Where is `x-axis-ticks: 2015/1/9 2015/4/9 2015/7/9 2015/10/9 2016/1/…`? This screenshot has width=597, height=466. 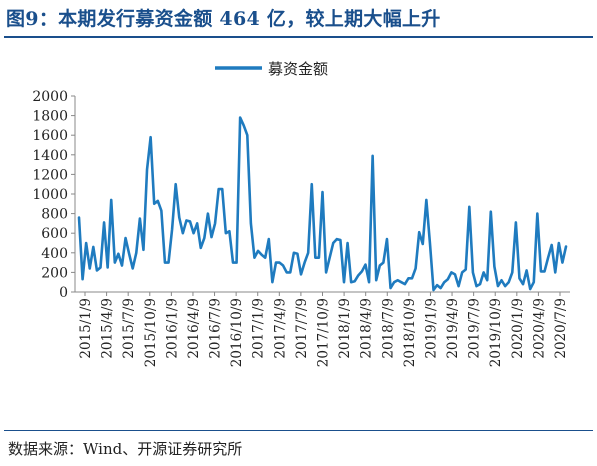 x-axis-ticks: 2015/1/9 2015/4/9 2015/7/9 2015/10/9 2016/1/… is located at coordinates (323, 329).